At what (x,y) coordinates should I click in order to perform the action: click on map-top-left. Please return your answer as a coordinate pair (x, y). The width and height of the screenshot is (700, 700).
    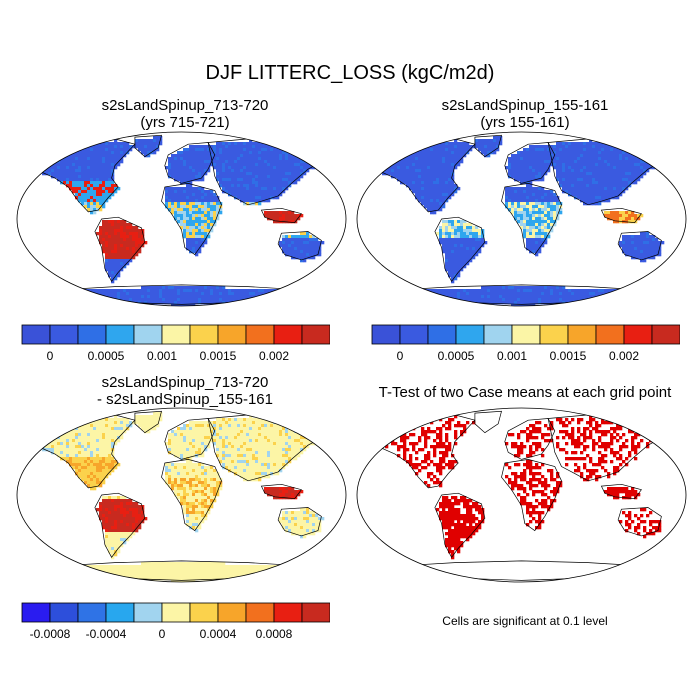
    Looking at the image, I should click on (181, 219).